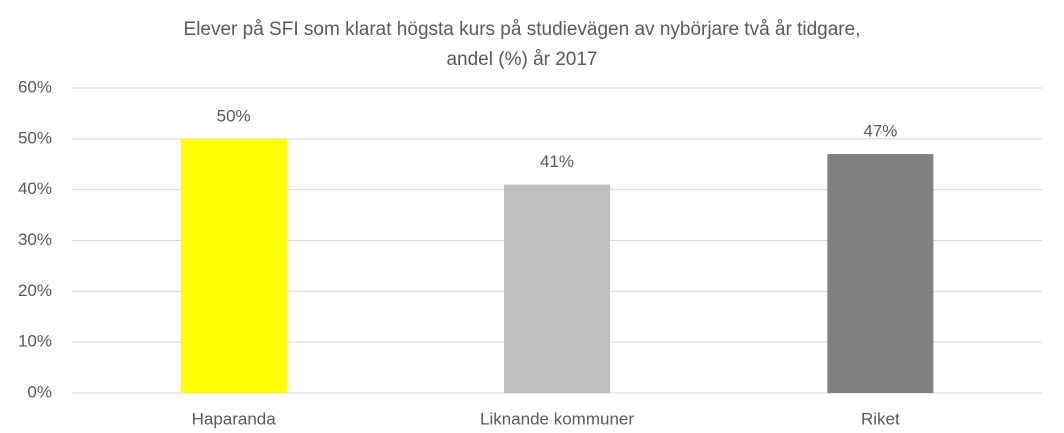  I want to click on y-tick-label: 50%, so click(35, 137).